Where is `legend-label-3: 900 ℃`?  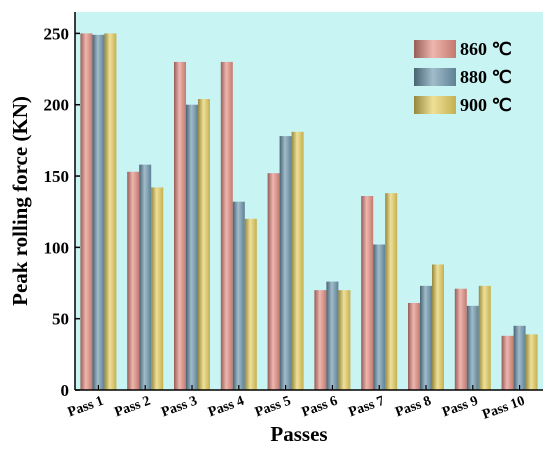 legend-label-3: 900 ℃ is located at coordinates (486, 105).